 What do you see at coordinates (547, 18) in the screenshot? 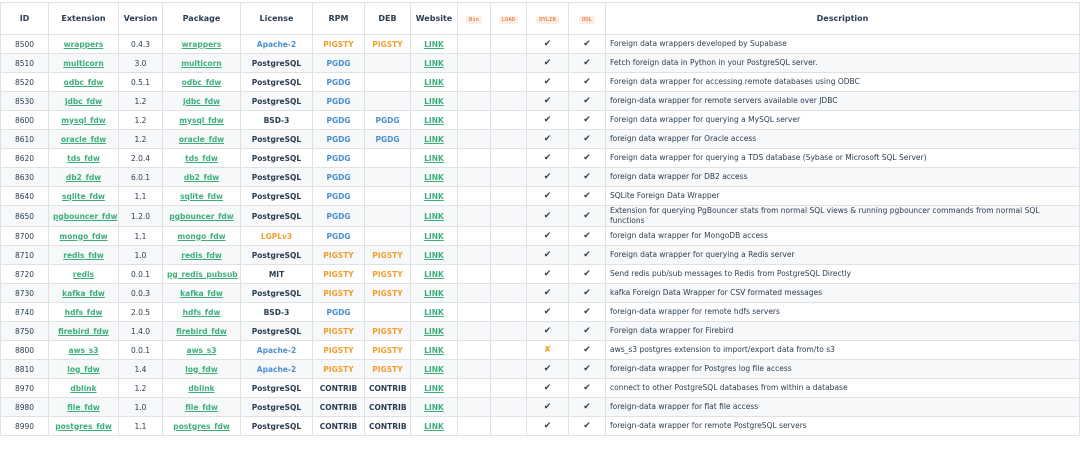
I see `column-header: DYLIB` at bounding box center [547, 18].